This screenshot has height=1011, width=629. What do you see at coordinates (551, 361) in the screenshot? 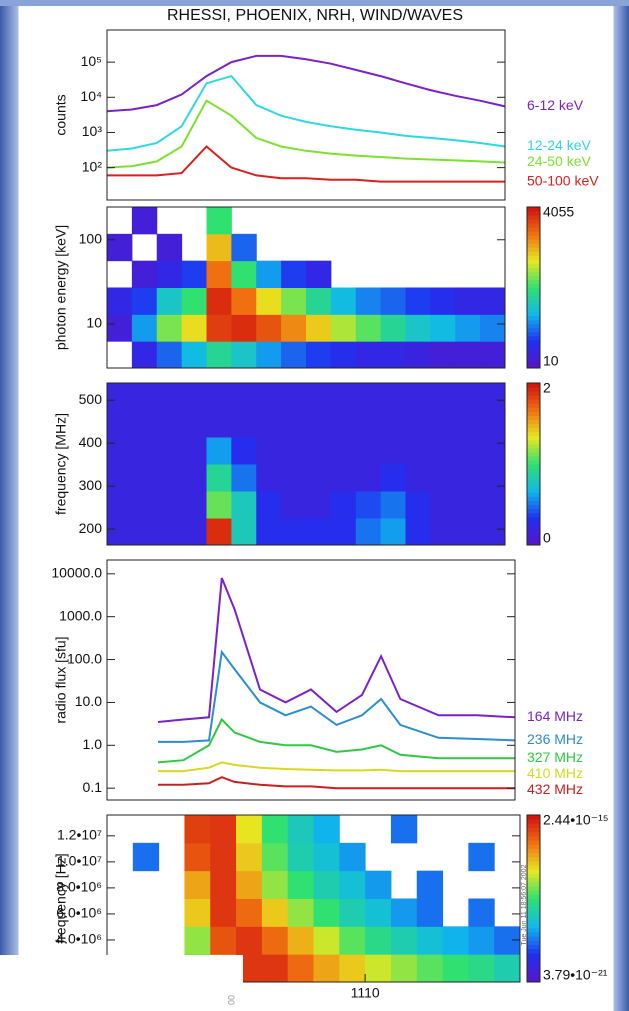
I see `colorbar-label: 10` at bounding box center [551, 361].